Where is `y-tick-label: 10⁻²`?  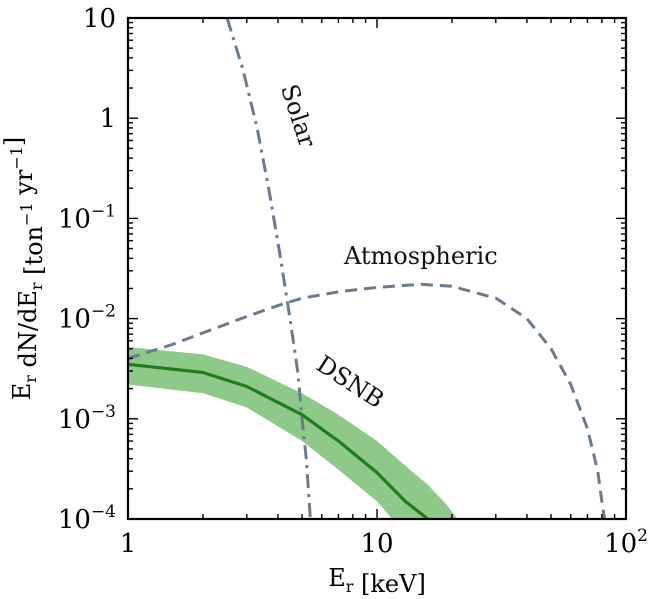
y-tick-label: 10⁻² is located at coordinates (87, 318).